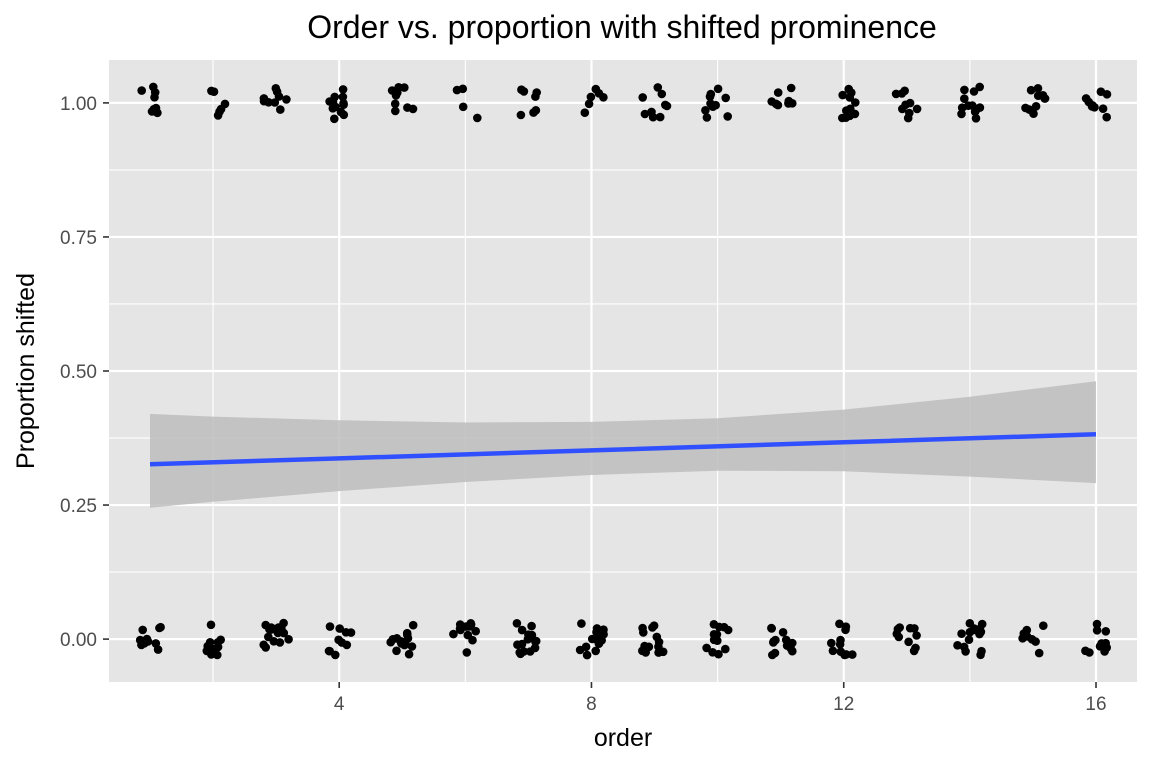 The width and height of the screenshot is (1152, 768). What do you see at coordinates (1095, 704) in the screenshot?
I see `x-tick-label: 16` at bounding box center [1095, 704].